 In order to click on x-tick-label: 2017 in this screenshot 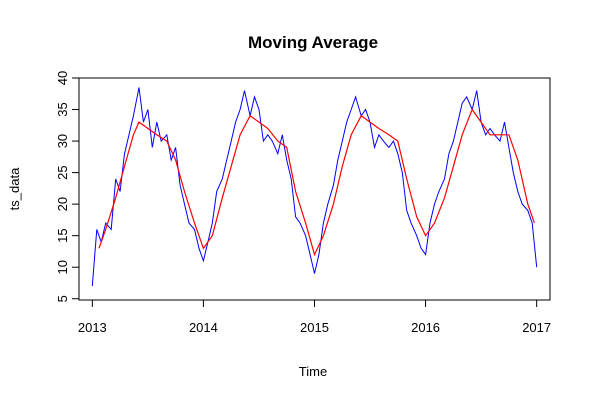, I will do `click(536, 327)`.